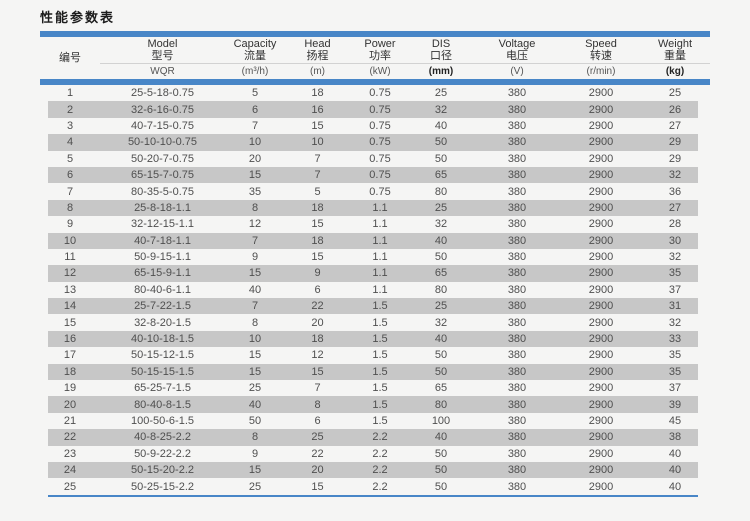 The width and height of the screenshot is (750, 521). I want to click on cell-model: 25-7-22-1.5, so click(162, 306).